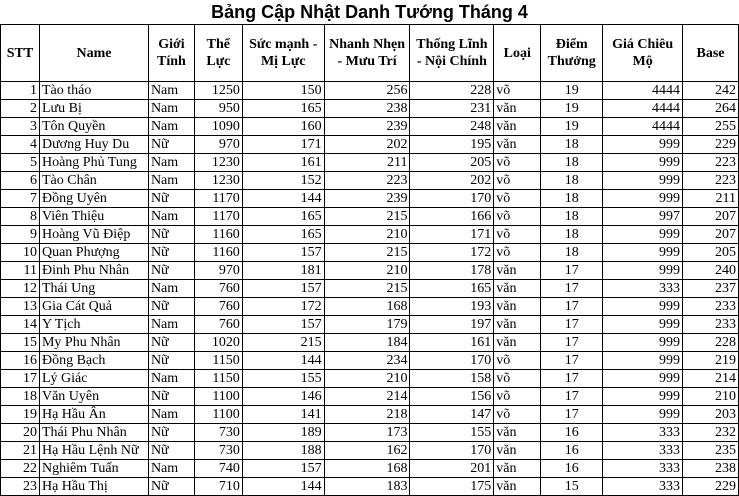 The height and width of the screenshot is (496, 739). Describe the element at coordinates (367, 108) in the screenshot. I see `agility-wisdom-cell: 238` at that location.